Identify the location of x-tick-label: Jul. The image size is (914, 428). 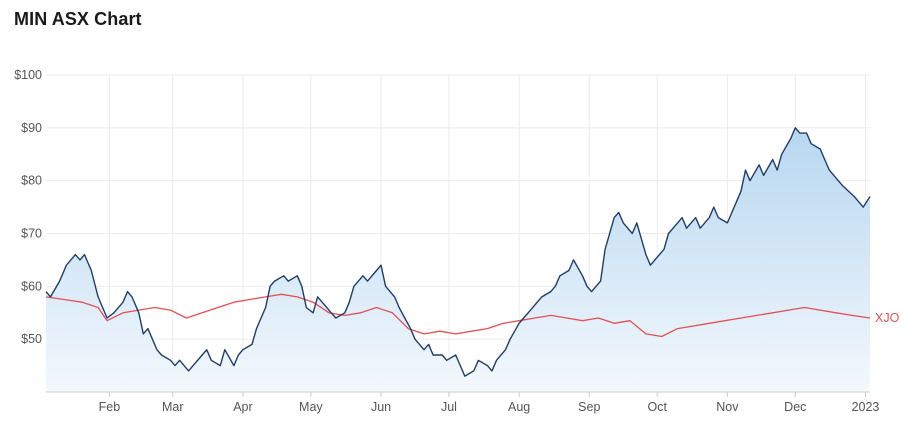
(449, 407).